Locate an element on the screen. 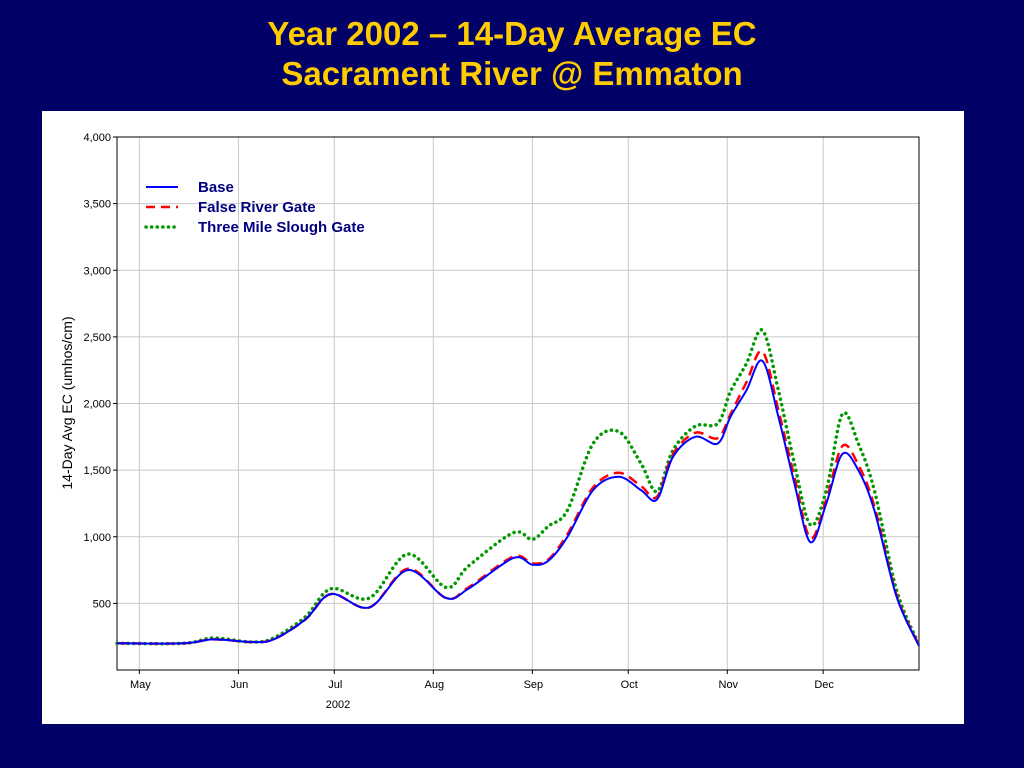  x-tick-label: Aug is located at coordinates (435, 685).